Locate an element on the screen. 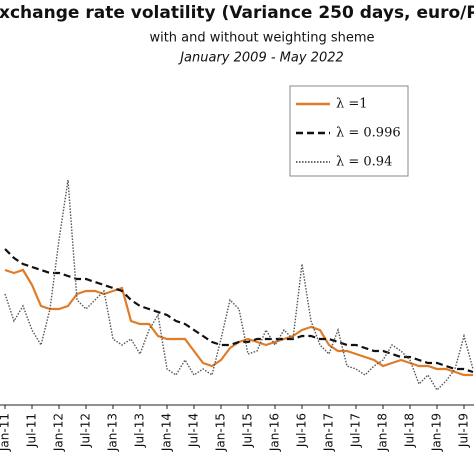 This screenshot has height=474, width=474. x-tick-label: Jul-16 is located at coordinates (302, 430).